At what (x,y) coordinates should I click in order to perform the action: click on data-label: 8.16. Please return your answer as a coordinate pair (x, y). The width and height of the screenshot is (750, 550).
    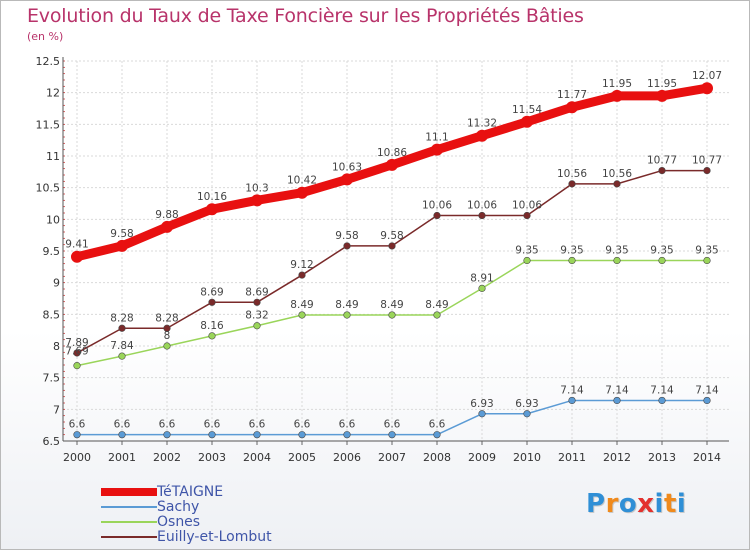
    Looking at the image, I should click on (212, 326).